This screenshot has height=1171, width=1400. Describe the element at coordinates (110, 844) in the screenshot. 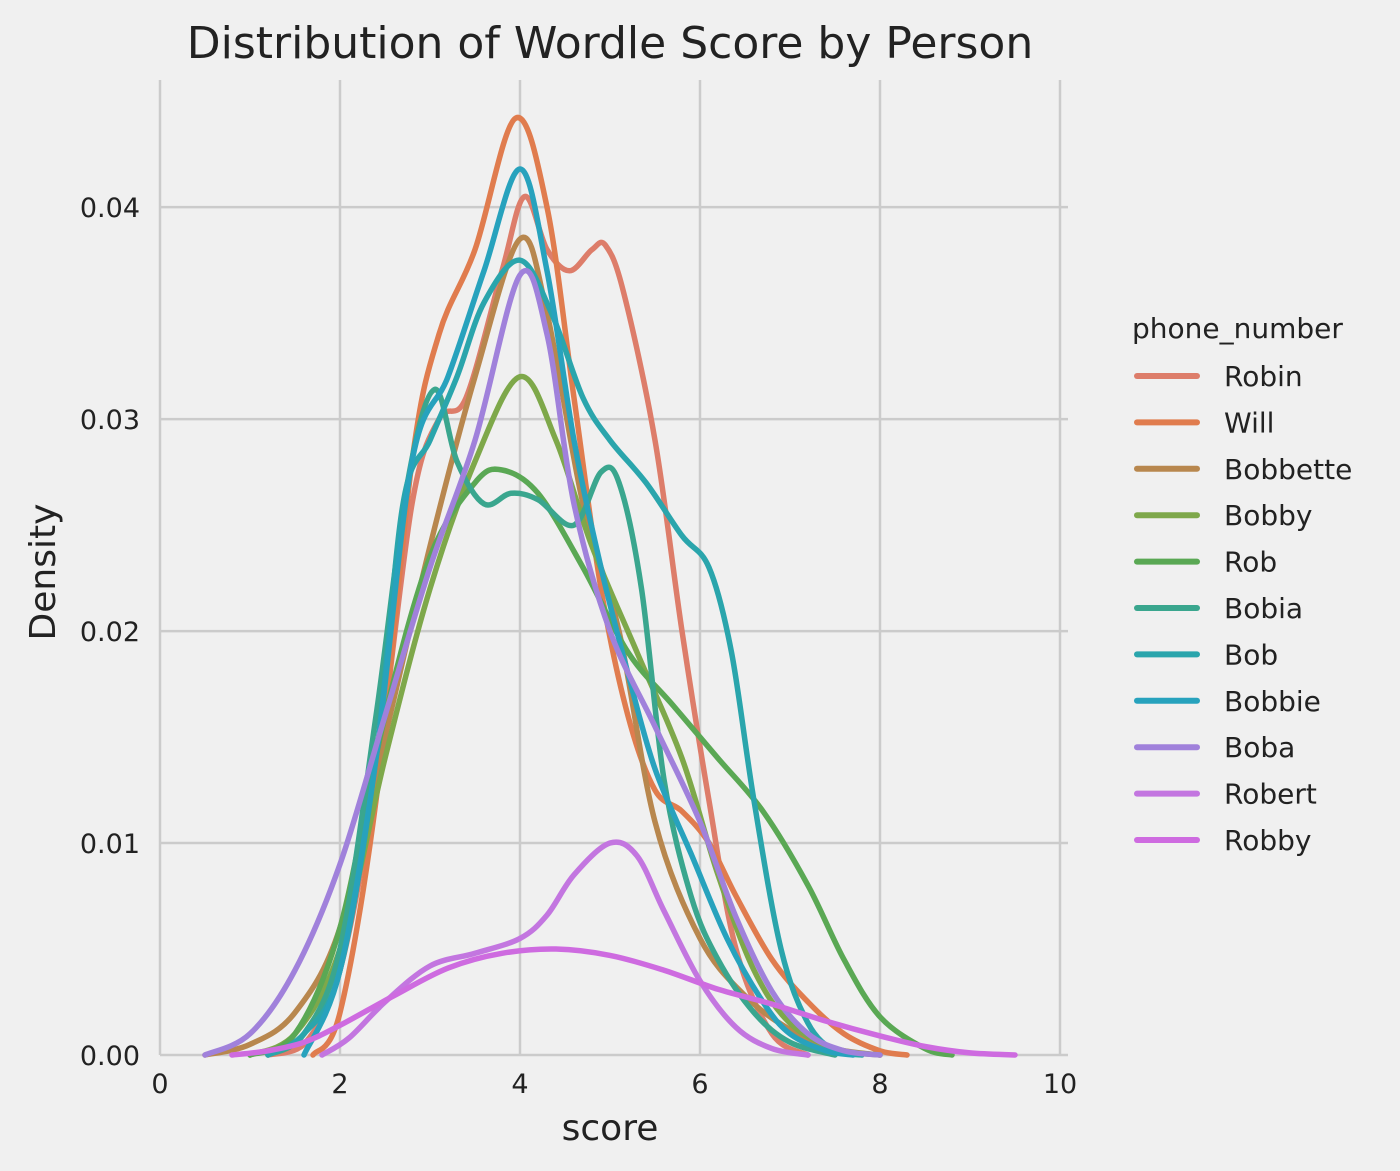

I see `y-tick-label-1: 0.01` at that location.